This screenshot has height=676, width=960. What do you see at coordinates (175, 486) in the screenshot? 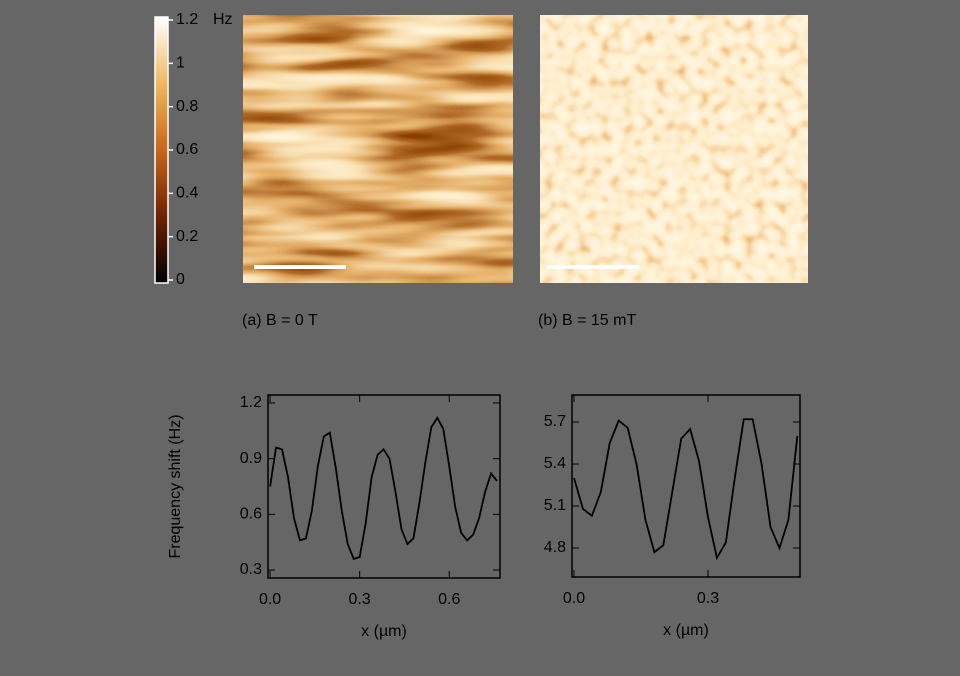
I see `y-axis-label: Frequency shift (Hz)` at bounding box center [175, 486].